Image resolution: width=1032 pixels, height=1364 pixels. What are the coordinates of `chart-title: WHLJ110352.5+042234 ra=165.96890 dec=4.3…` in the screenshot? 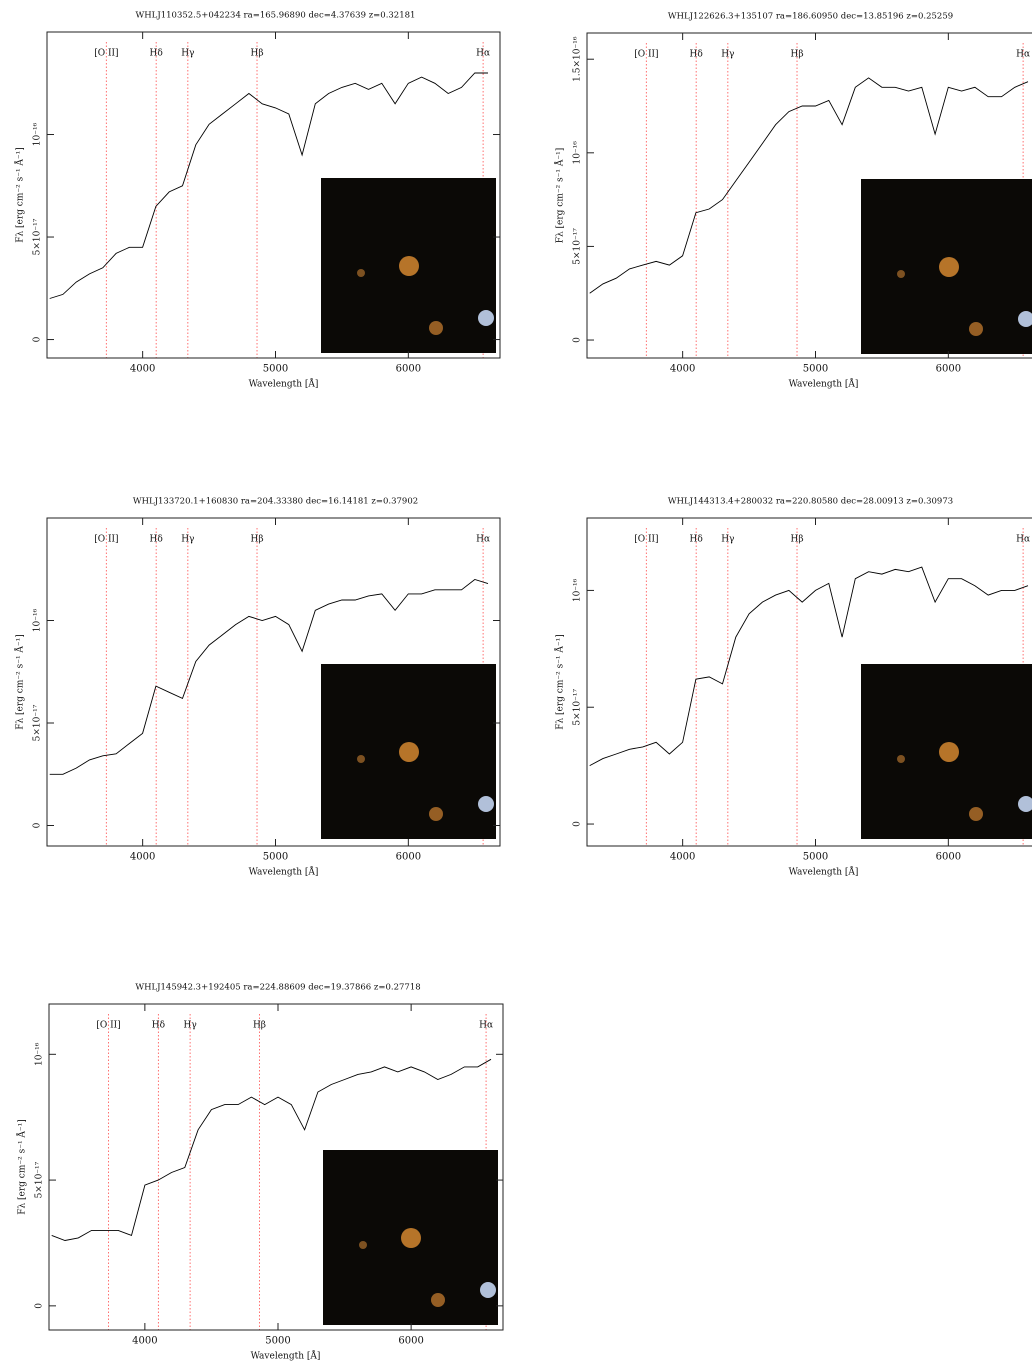 It's located at (276, 16).